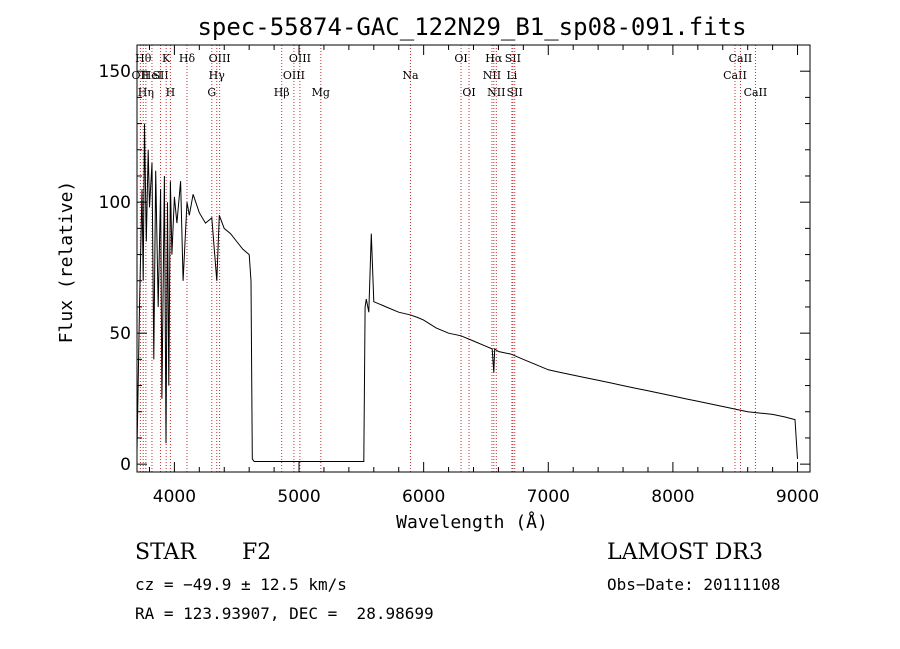 This screenshot has width=900, height=649. Describe the element at coordinates (797, 497) in the screenshot. I see `x-tick-label: 9000` at that location.